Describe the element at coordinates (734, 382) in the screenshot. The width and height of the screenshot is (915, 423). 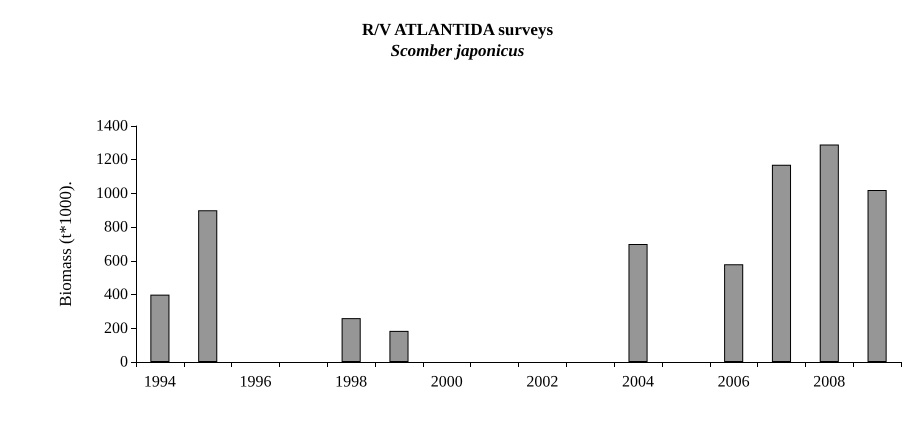
I see `x-tick-label: 2006` at that location.